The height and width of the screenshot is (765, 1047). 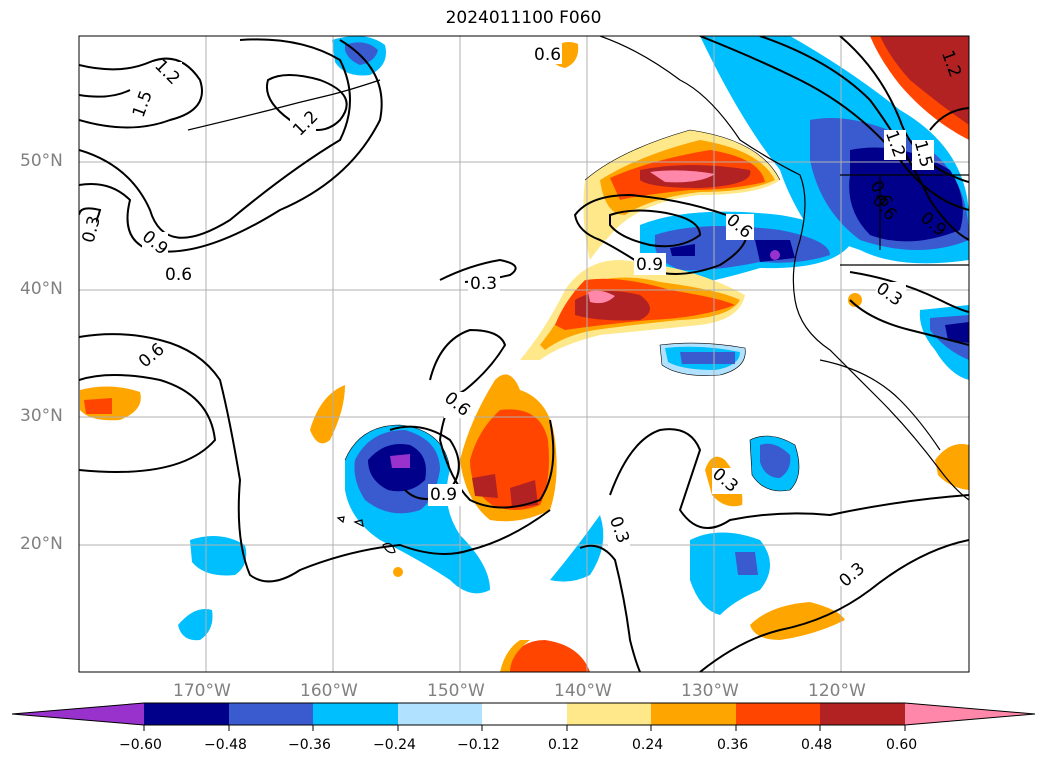 What do you see at coordinates (483, 284) in the screenshot?
I see `contour-label: 0.3` at bounding box center [483, 284].